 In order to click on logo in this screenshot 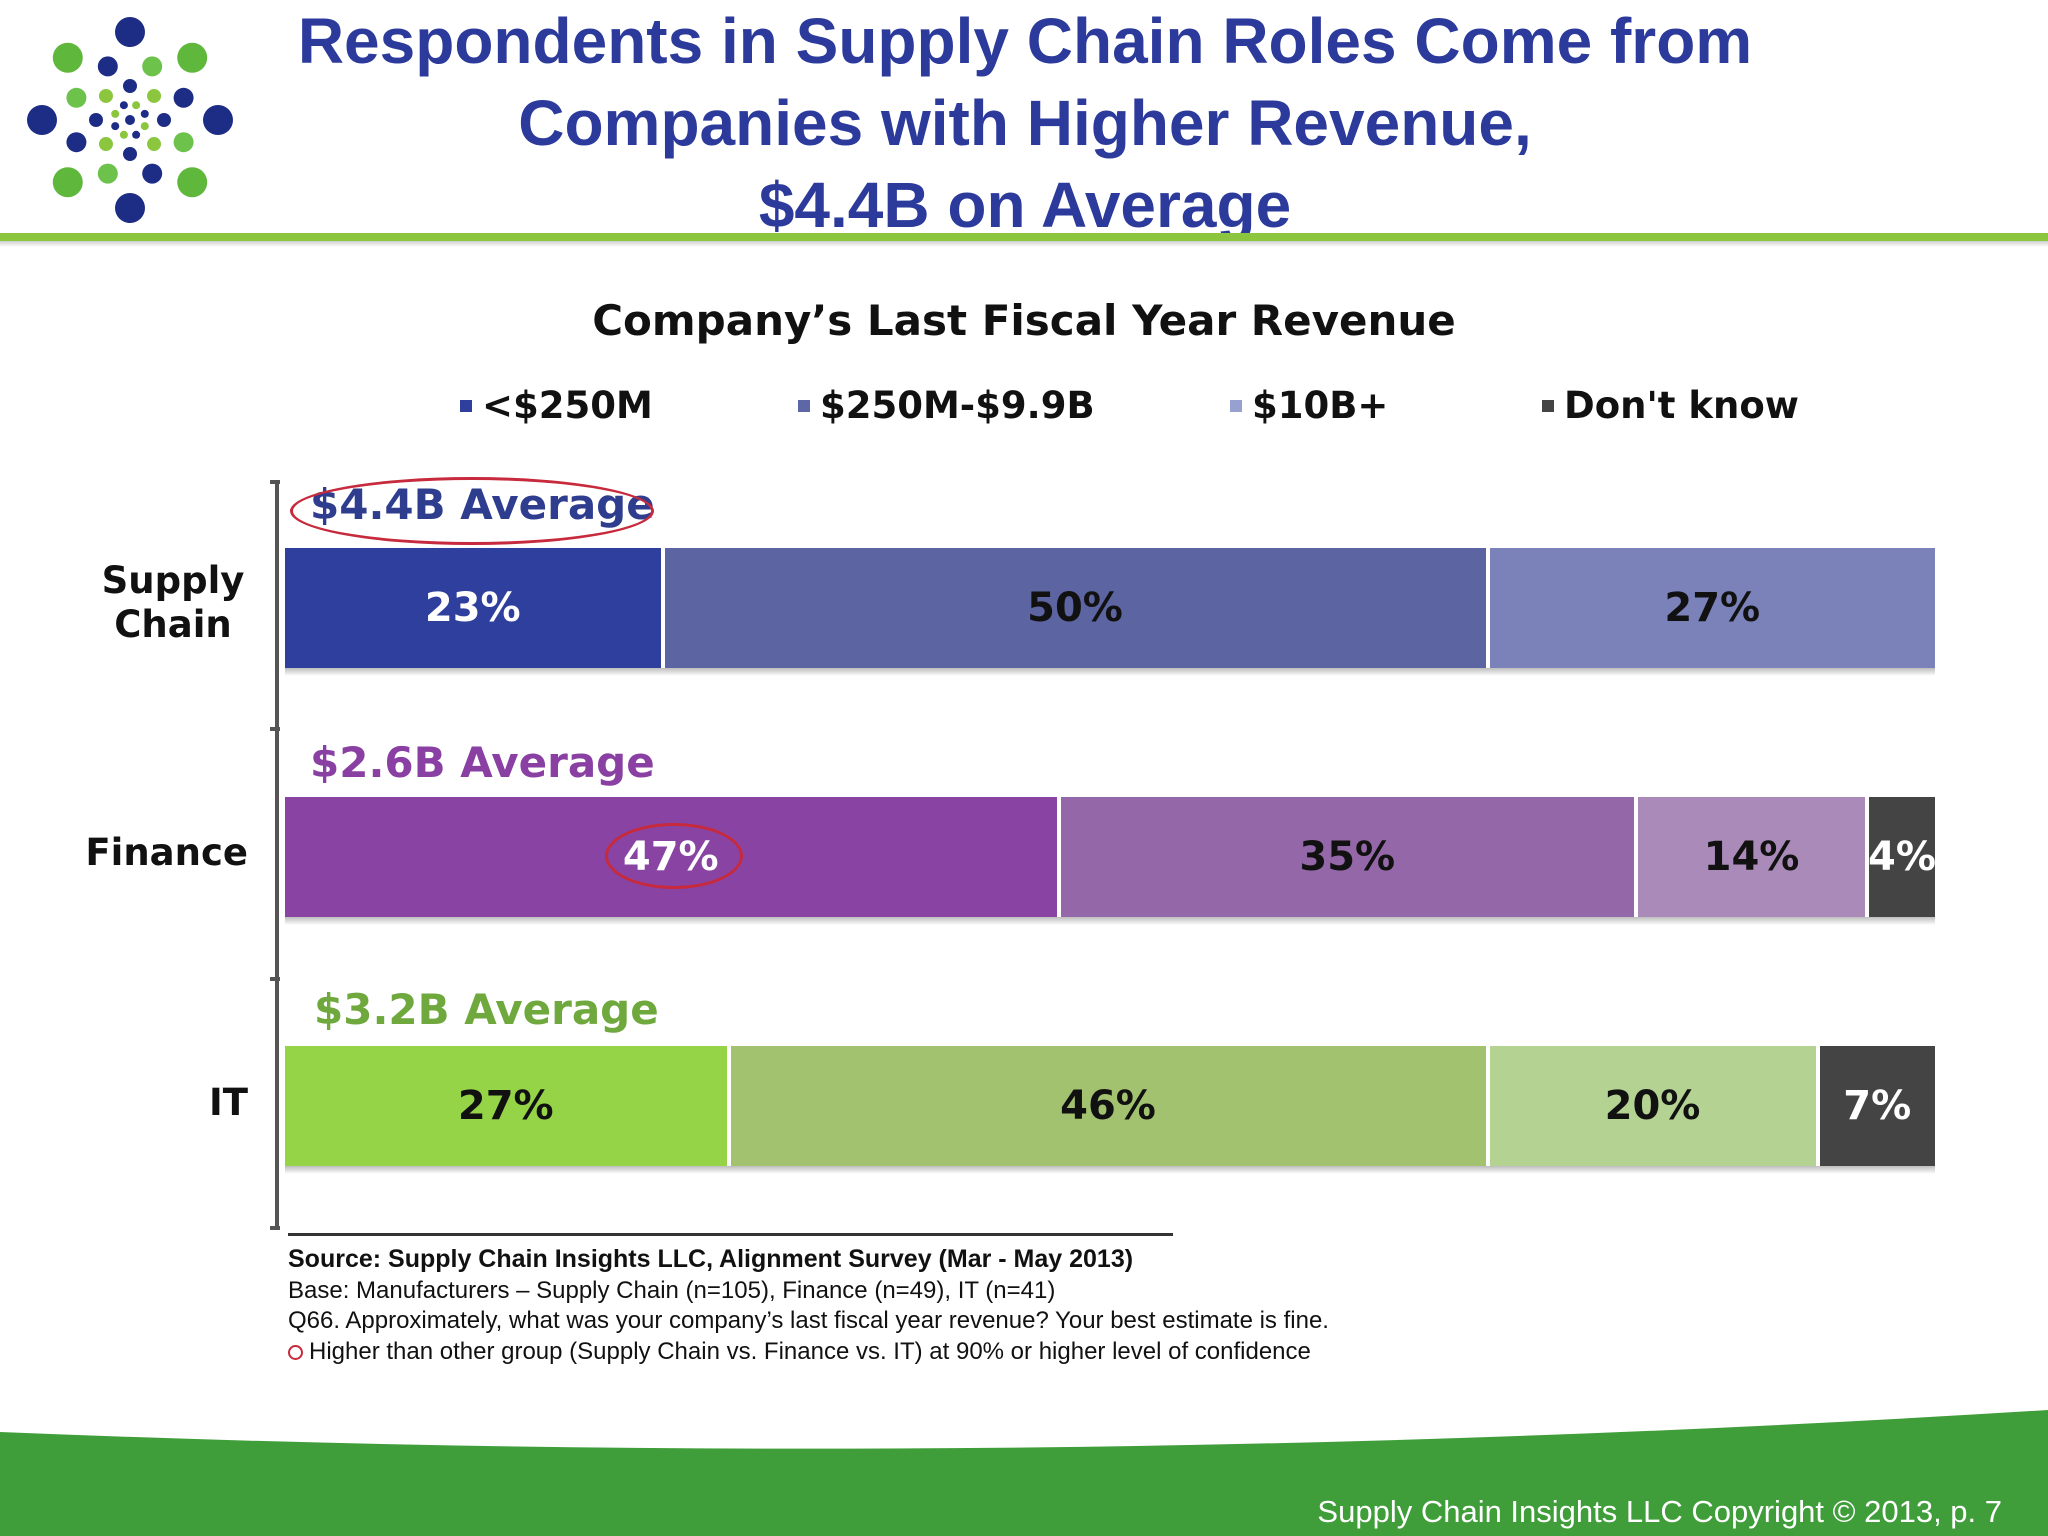, I will do `click(130, 120)`.